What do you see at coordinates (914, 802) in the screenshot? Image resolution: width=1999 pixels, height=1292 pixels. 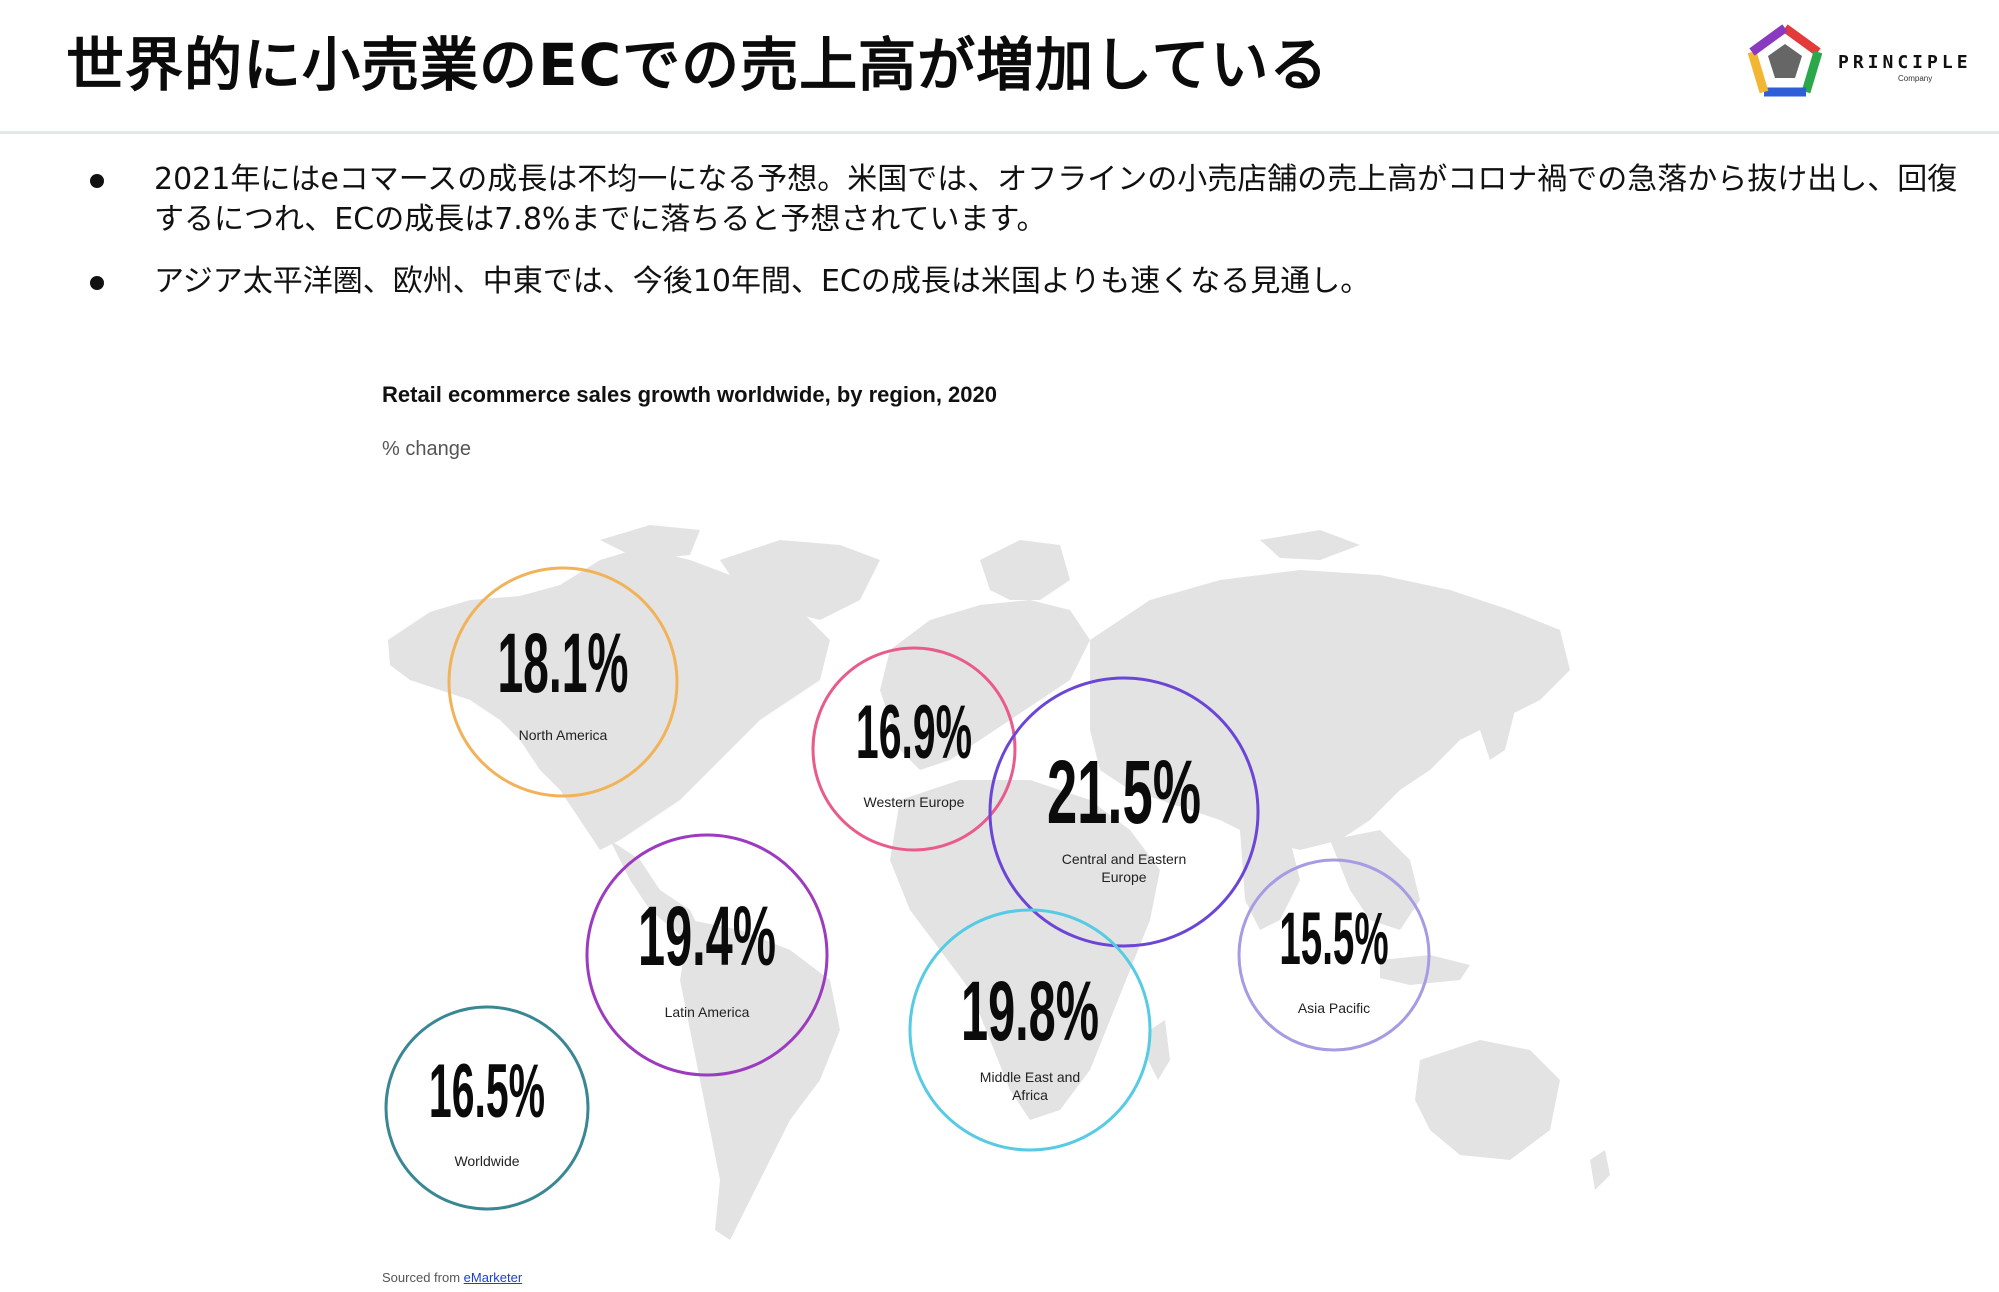 I see `region-label: Western Europe` at bounding box center [914, 802].